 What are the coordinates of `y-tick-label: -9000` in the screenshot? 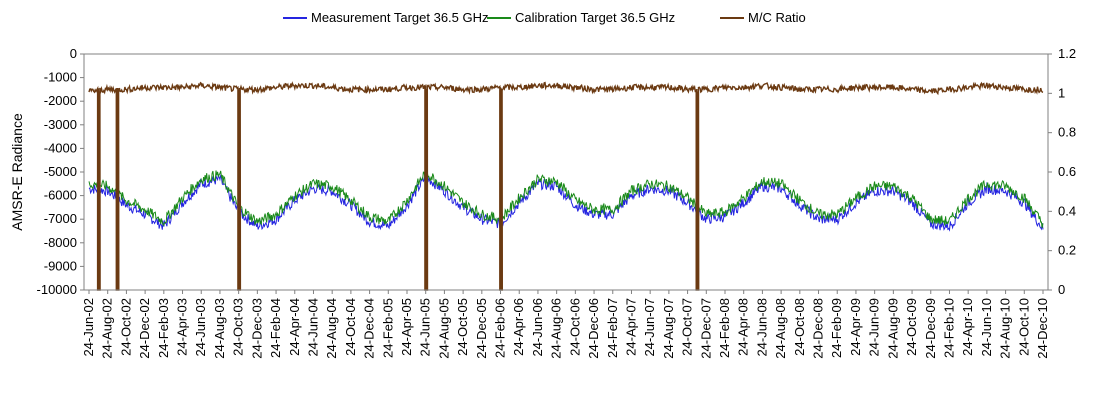 It's located at (60, 265).